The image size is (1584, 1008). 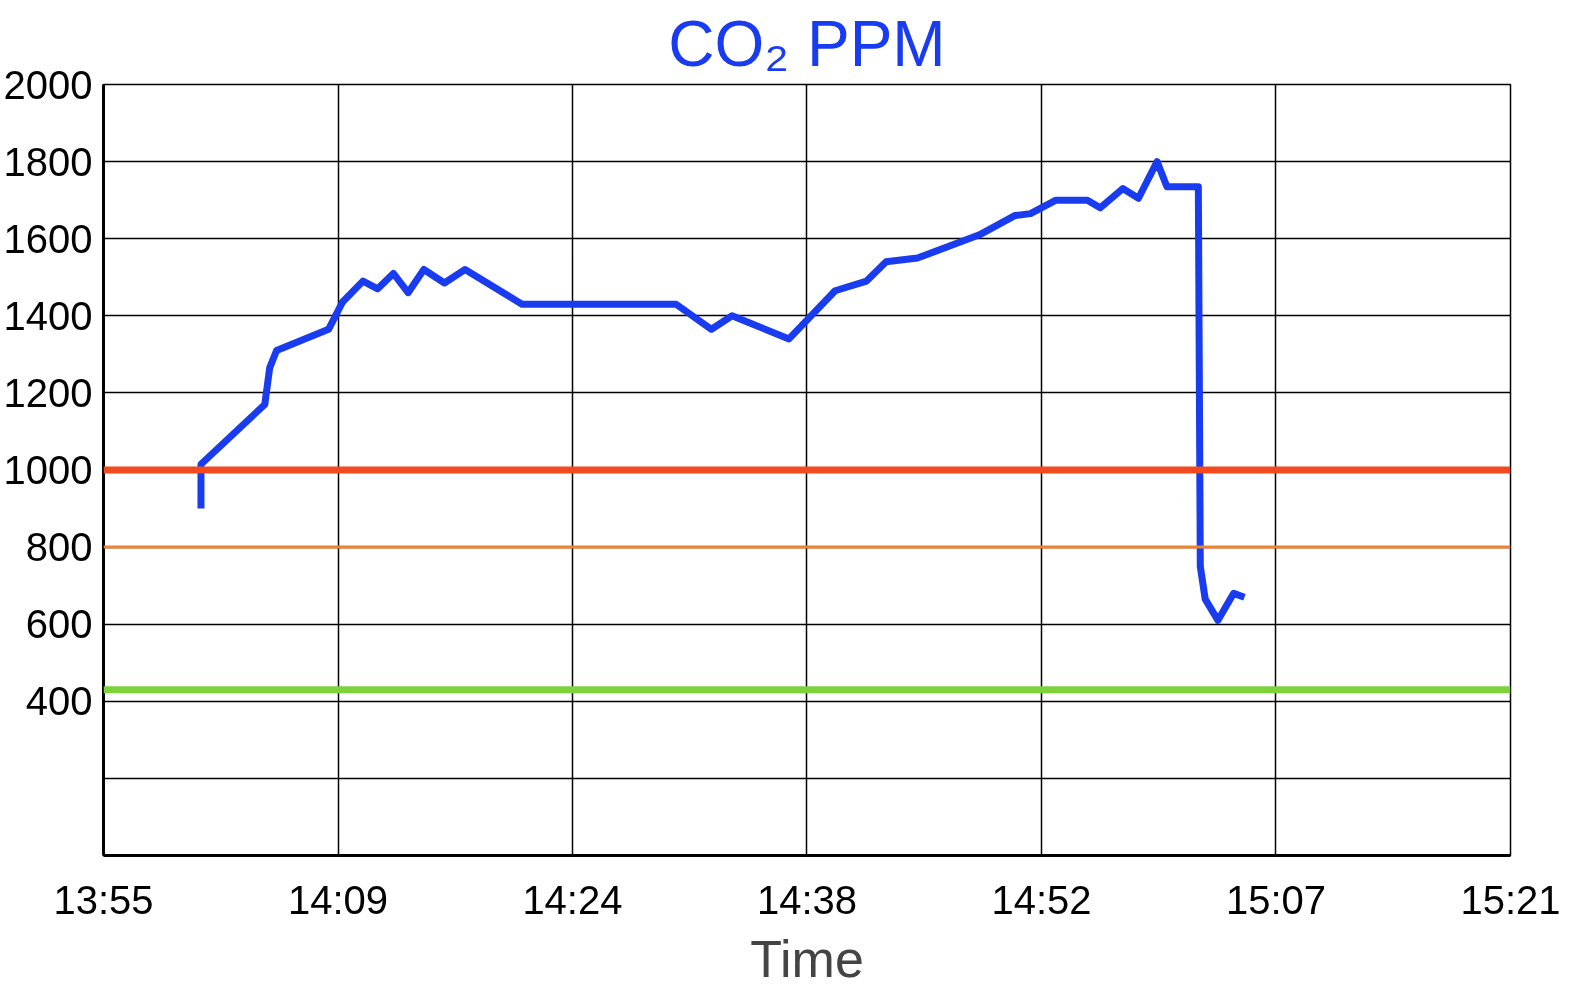 What do you see at coordinates (48, 315) in the screenshot?
I see `y-tick-label: 1400` at bounding box center [48, 315].